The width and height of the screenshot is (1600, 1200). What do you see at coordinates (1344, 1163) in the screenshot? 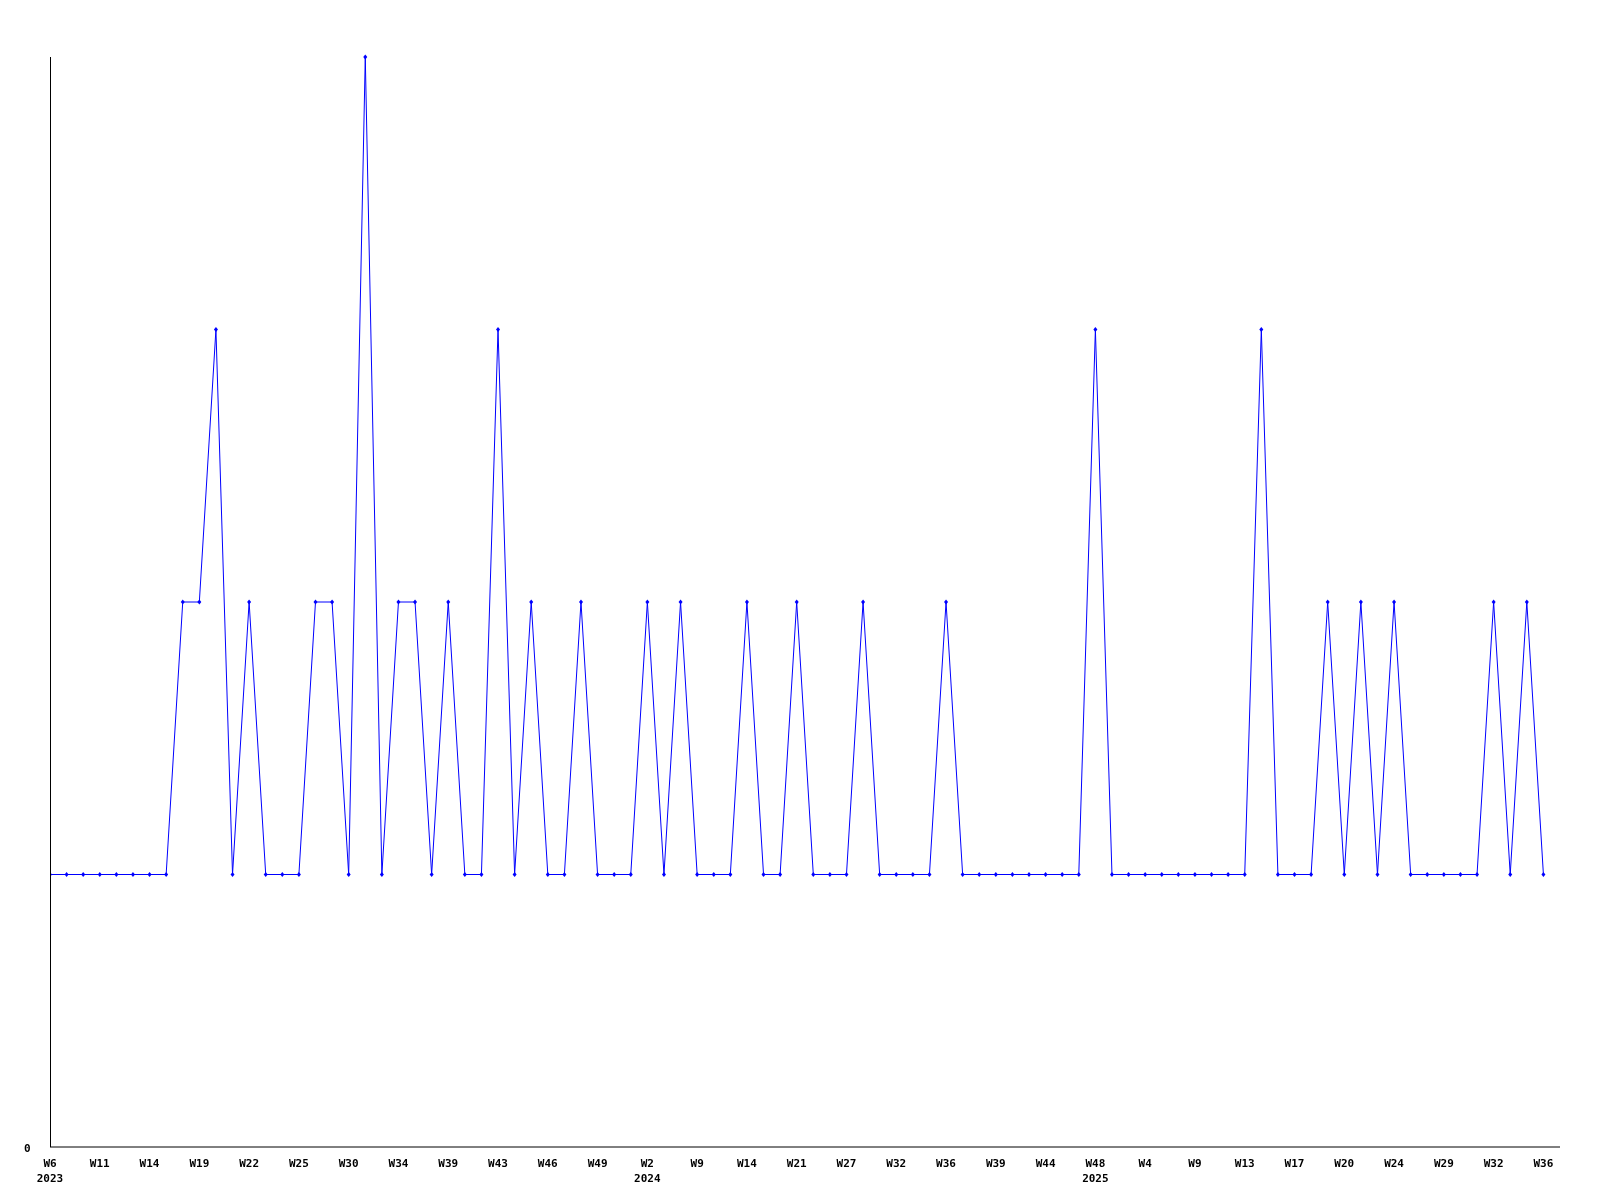
I see `x-tick-label: W20` at bounding box center [1344, 1163].